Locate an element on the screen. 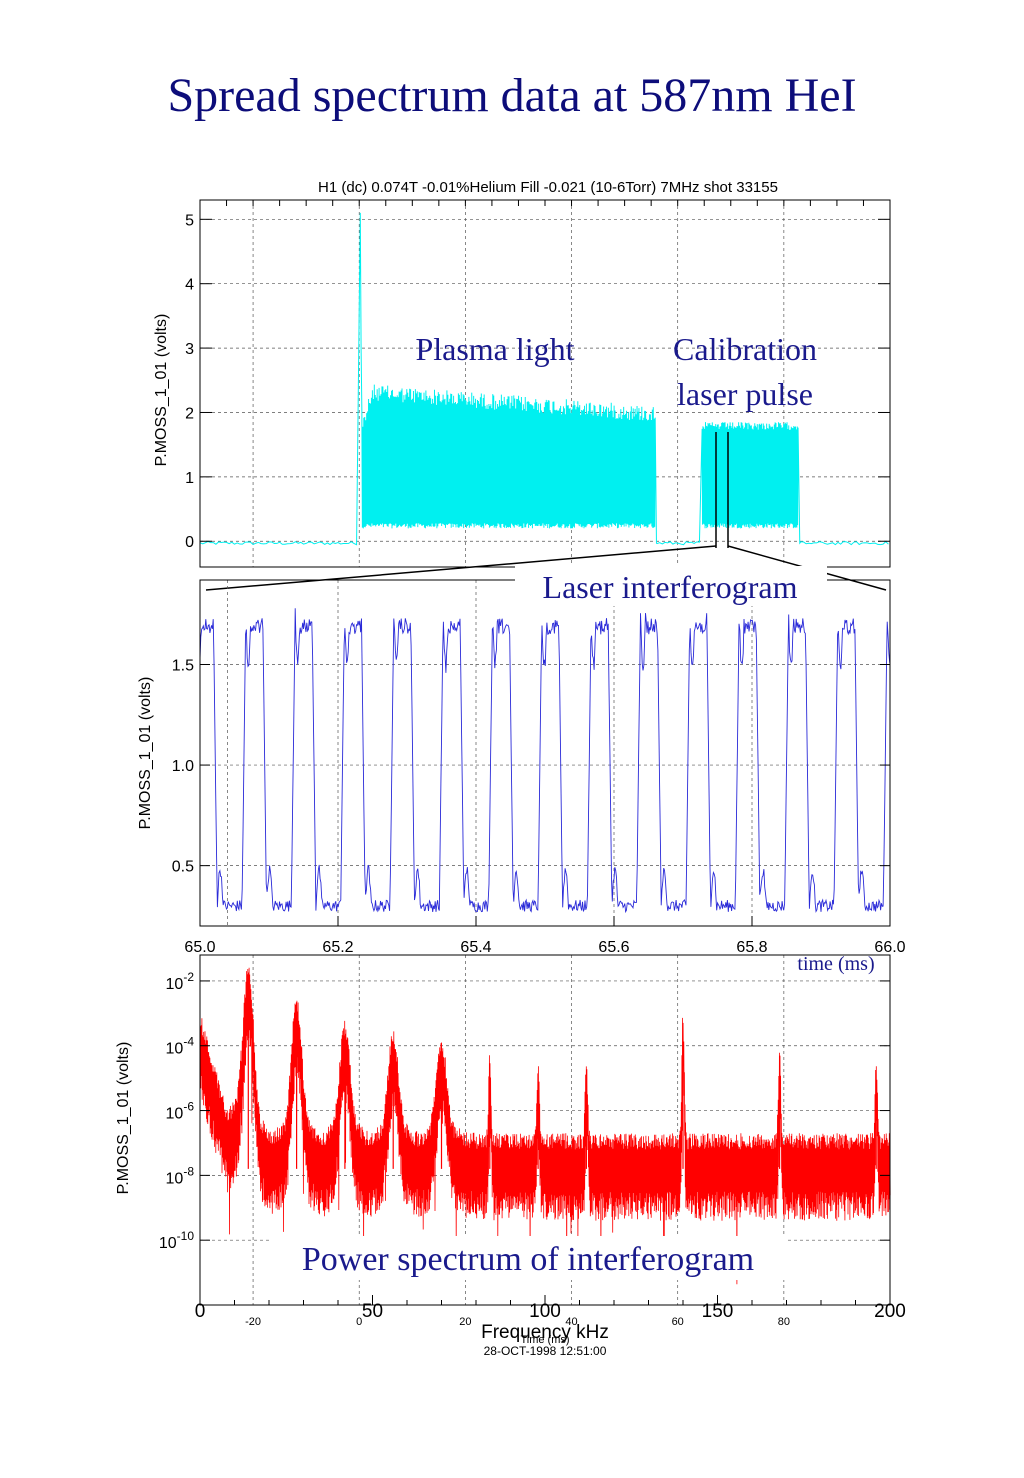 Image resolution: width=1024 pixels, height=1478 pixels. y-tick-label: 10⁻² is located at coordinates (180, 981).